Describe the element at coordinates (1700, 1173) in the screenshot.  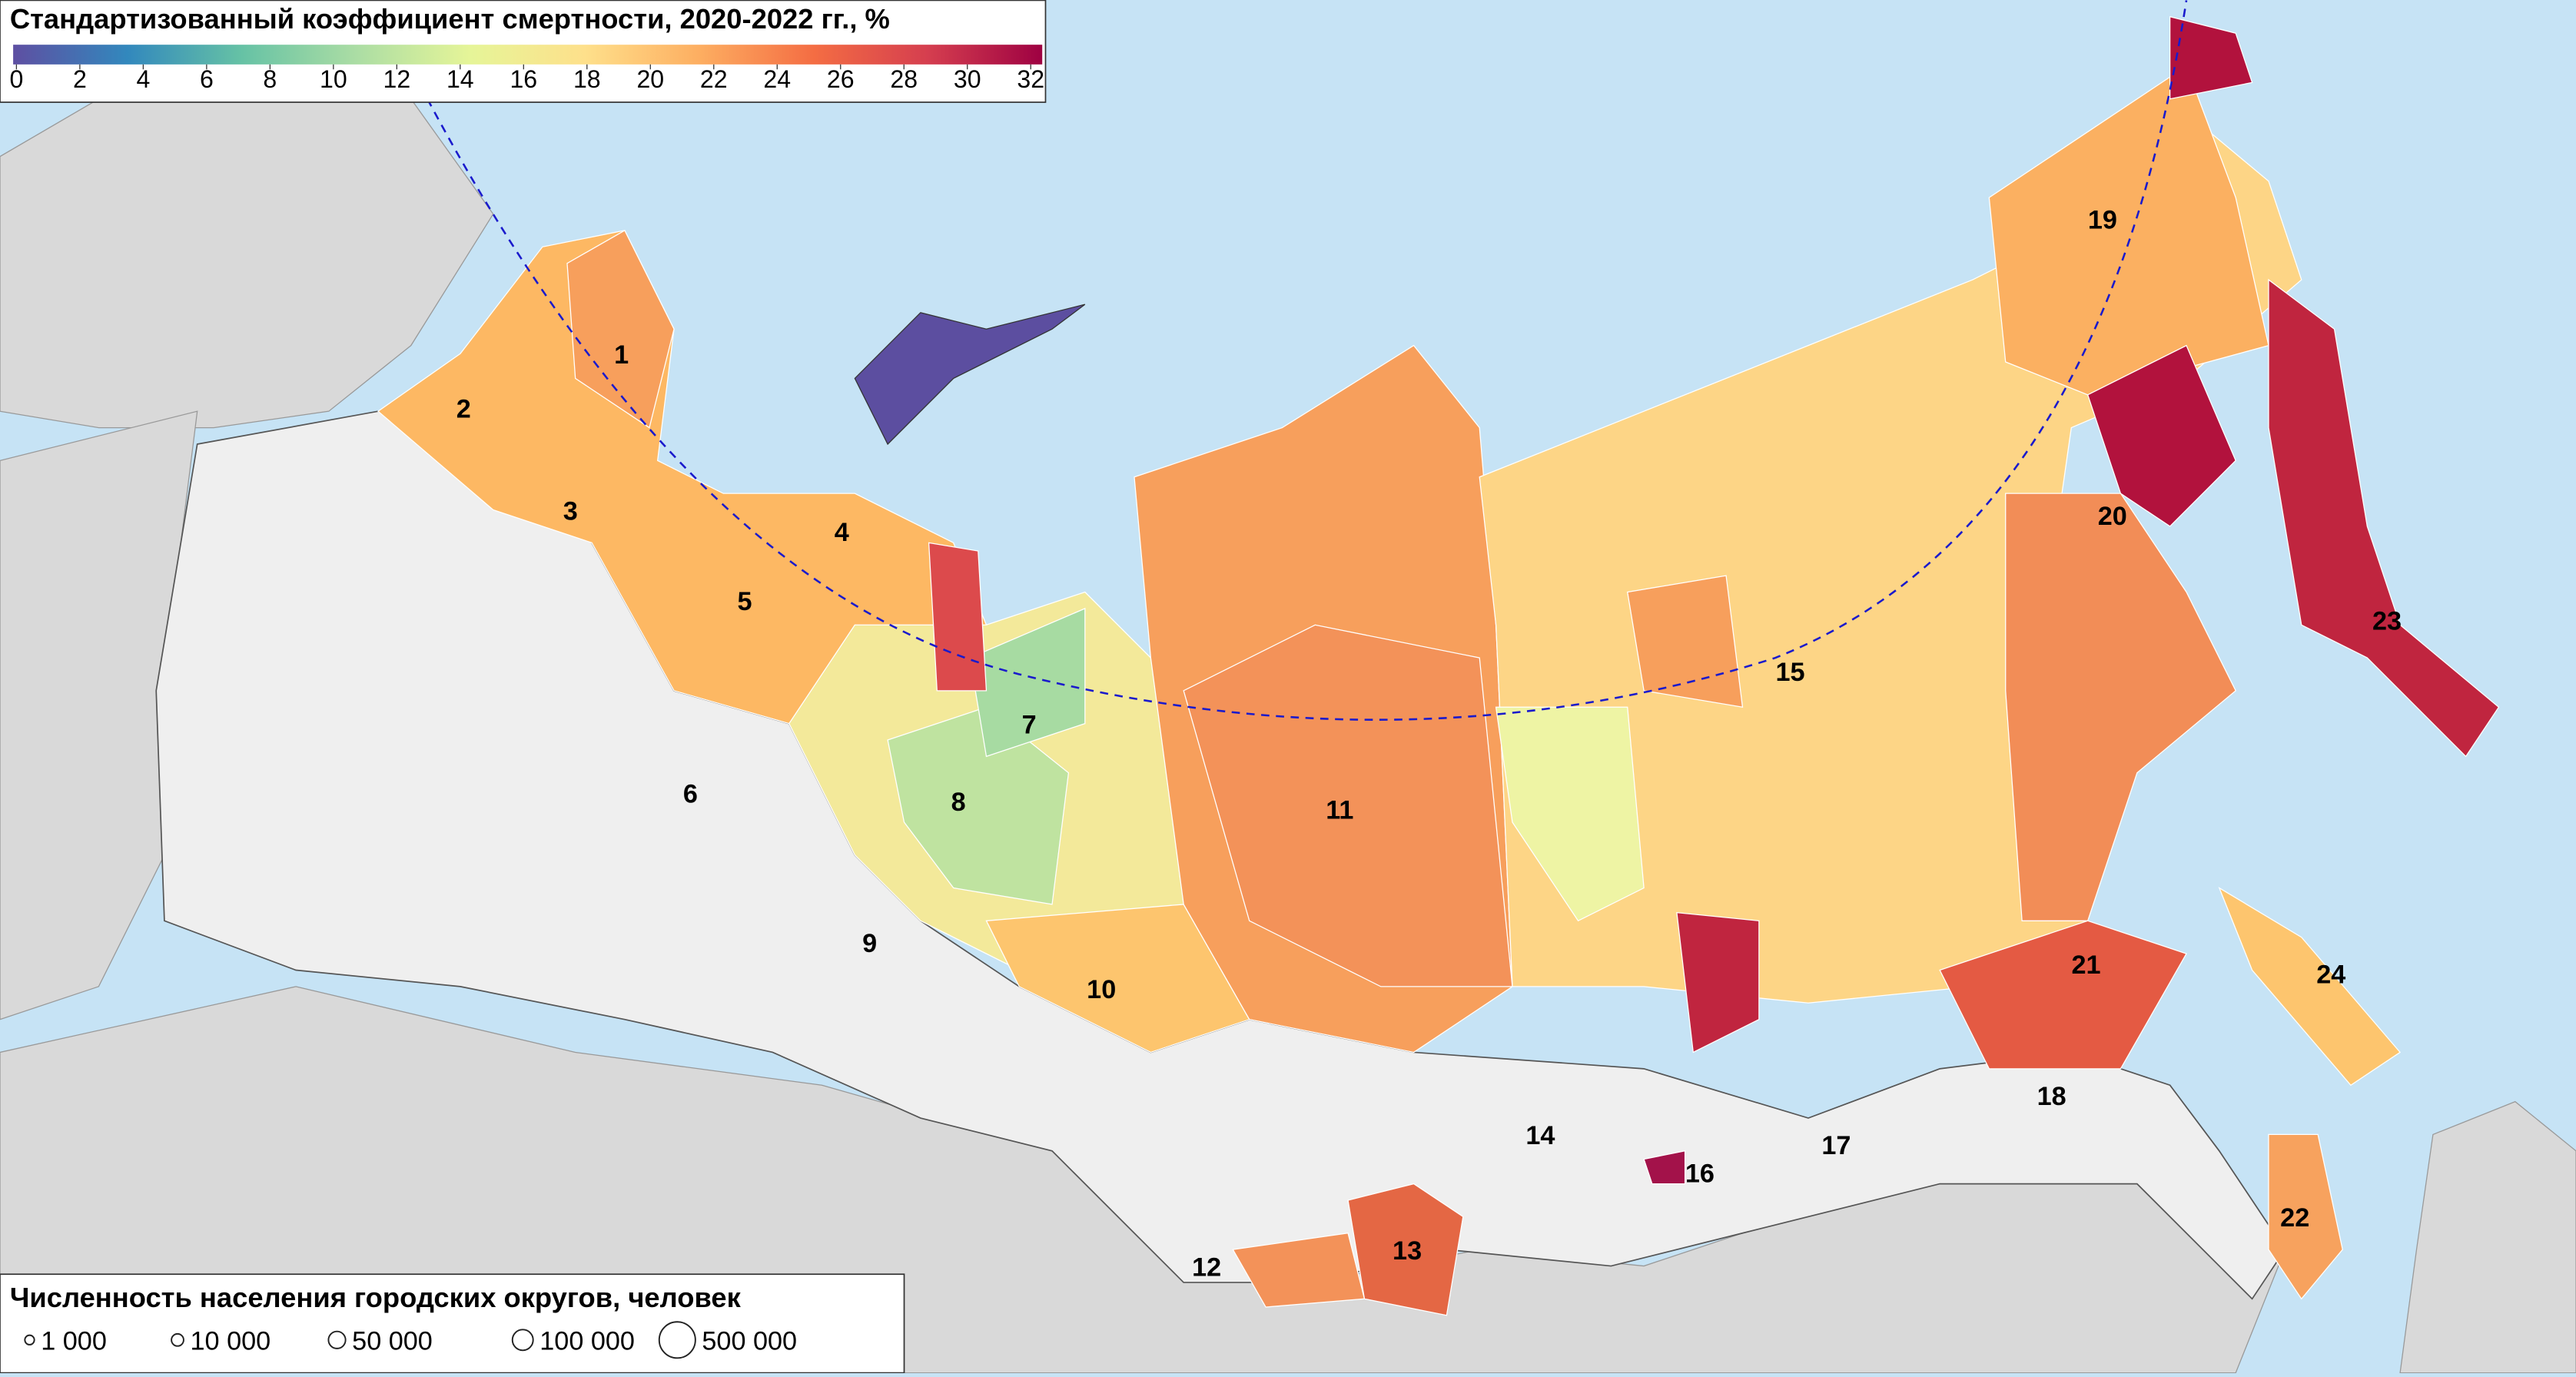
I see `region-label: 16` at that location.